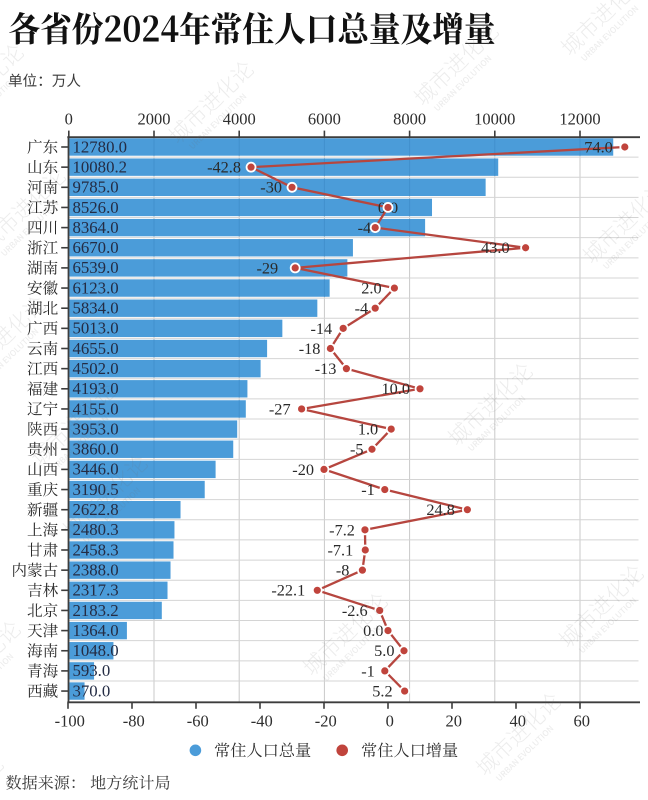 The image size is (648, 800). What do you see at coordinates (494, 119) in the screenshot?
I see `svg-text: 10000` at bounding box center [494, 119].